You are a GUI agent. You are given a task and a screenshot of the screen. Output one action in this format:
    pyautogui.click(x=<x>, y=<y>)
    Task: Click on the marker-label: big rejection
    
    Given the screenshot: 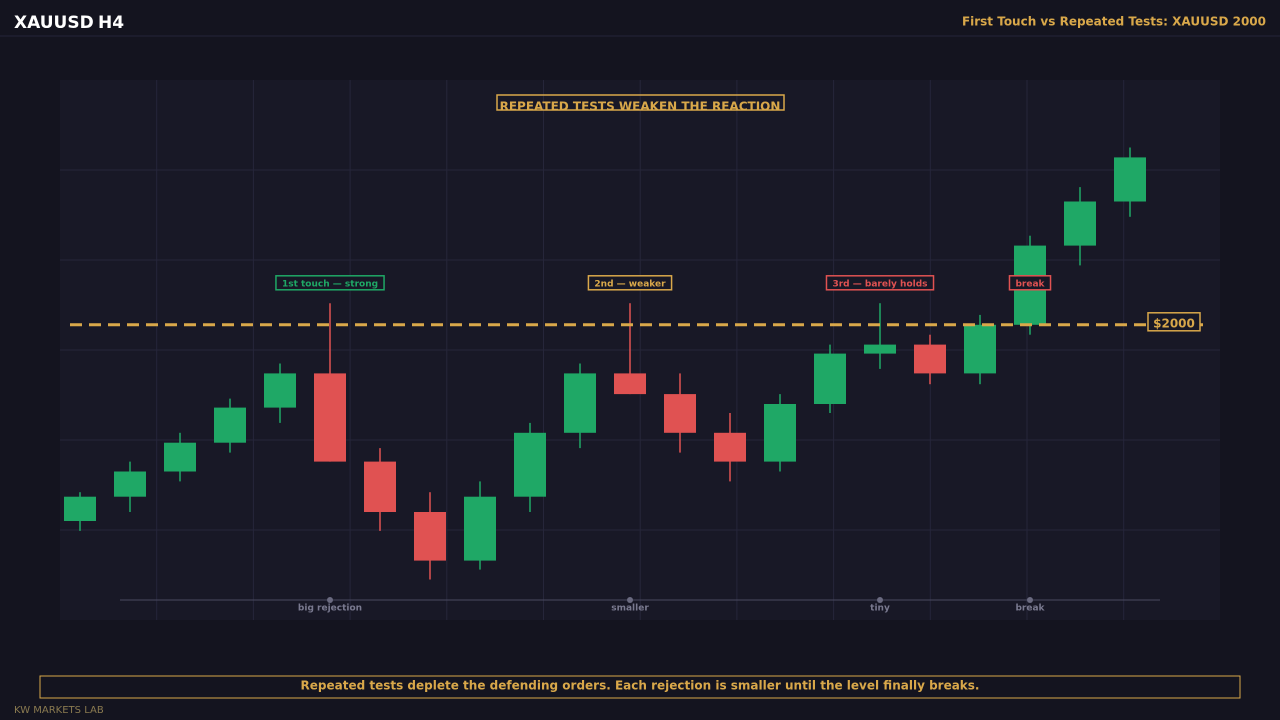 What is the action you would take?
    pyautogui.click(x=330, y=609)
    